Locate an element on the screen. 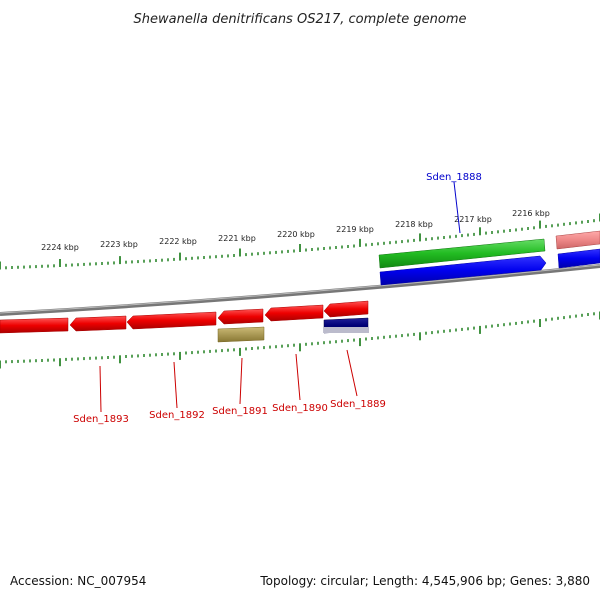 Image resolution: width=600 pixels, height=600 pixels. cds-sden-1892a-feature is located at coordinates (98, 323).